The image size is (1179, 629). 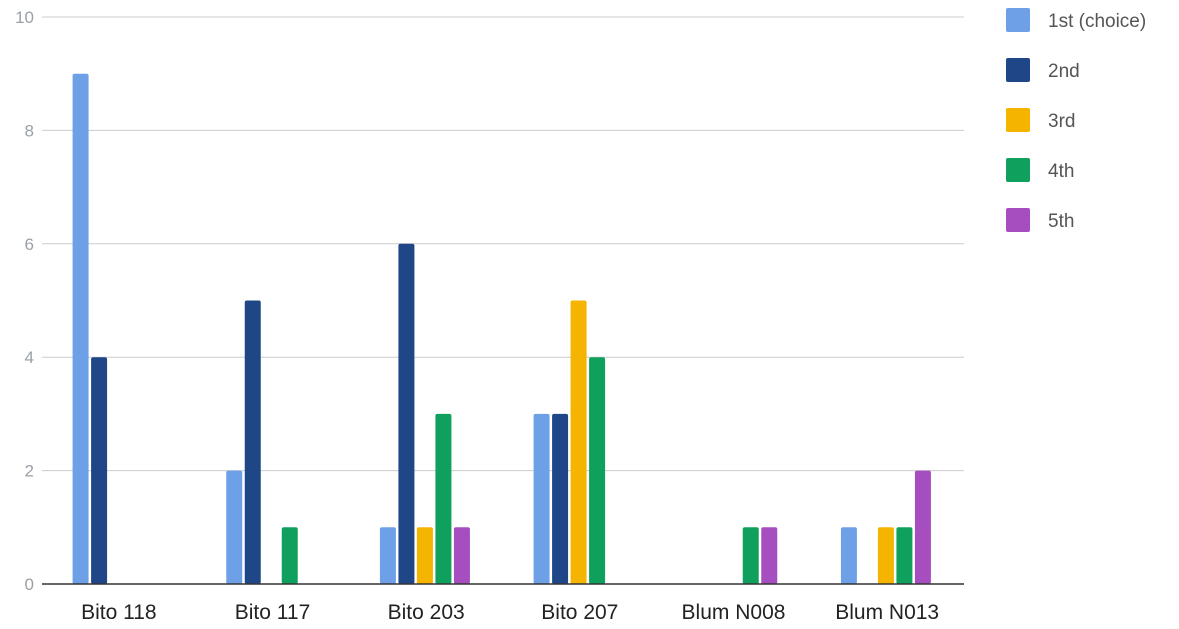 What do you see at coordinates (273, 612) in the screenshot?
I see `x-category-label: Bito 117` at bounding box center [273, 612].